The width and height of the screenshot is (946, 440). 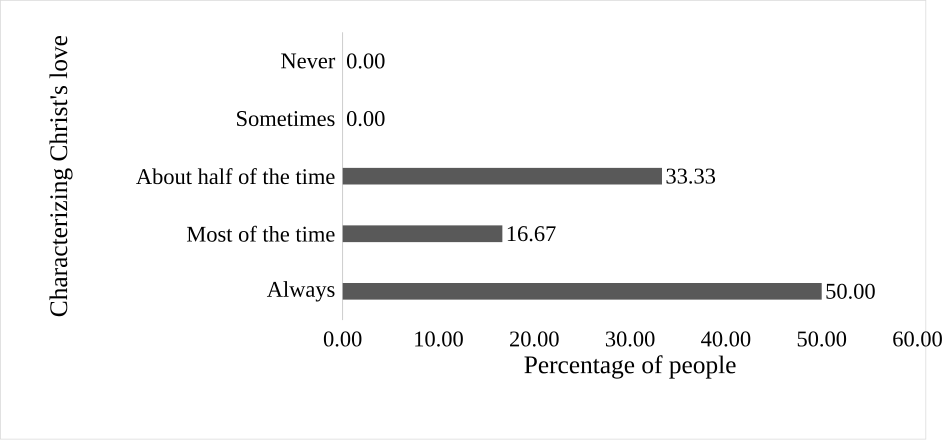 What do you see at coordinates (260, 234) in the screenshot?
I see `y-tick-label: Most of the time` at bounding box center [260, 234].